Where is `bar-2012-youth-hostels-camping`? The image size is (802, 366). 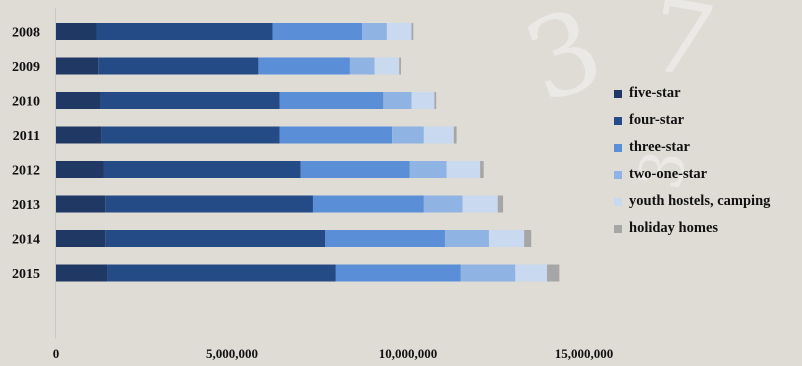 bar-2012-youth-hostels-camping is located at coordinates (463, 169).